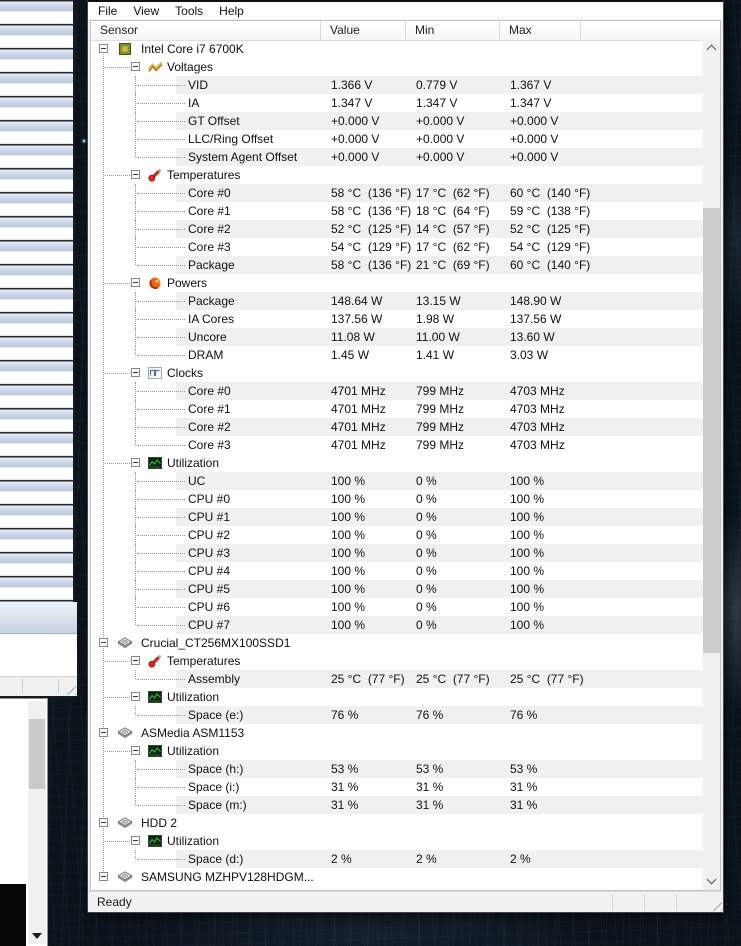 Image resolution: width=741 pixels, height=946 pixels. What do you see at coordinates (398, 283) in the screenshot?
I see `tree-row-category: Powers` at bounding box center [398, 283].